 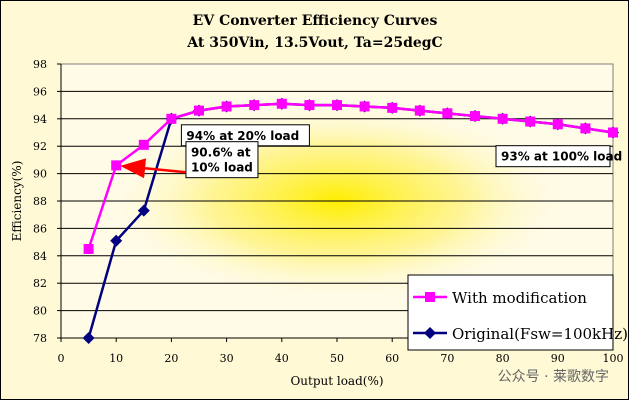 I want to click on legend: With modification Original(Fsw=100kHz), so click(x=517, y=312).